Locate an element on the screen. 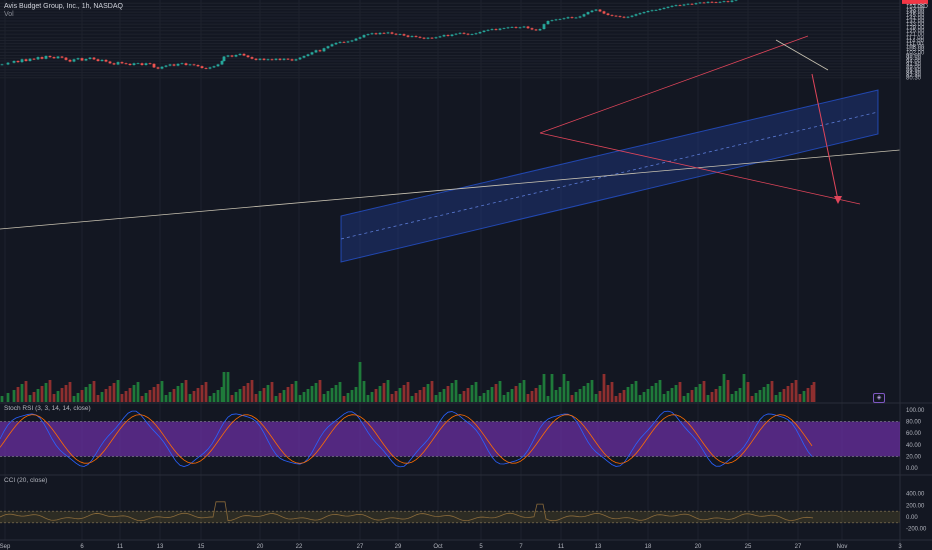 The width and height of the screenshot is (932, 550). price-tick-23: 91.50 is located at coordinates (914, 65).